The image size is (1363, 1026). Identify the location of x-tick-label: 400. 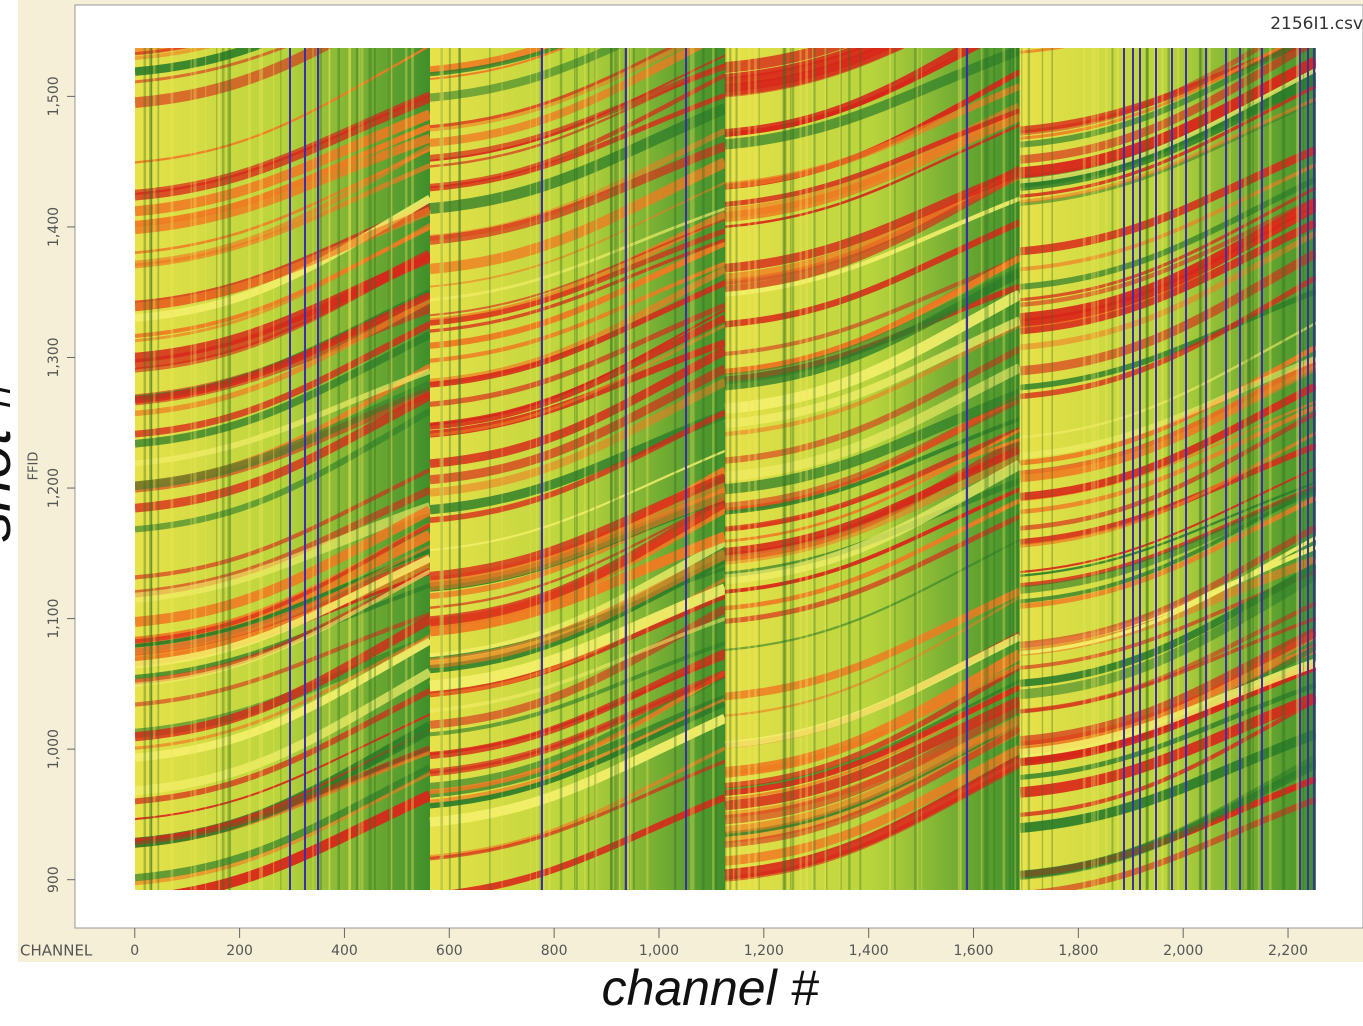
(344, 951).